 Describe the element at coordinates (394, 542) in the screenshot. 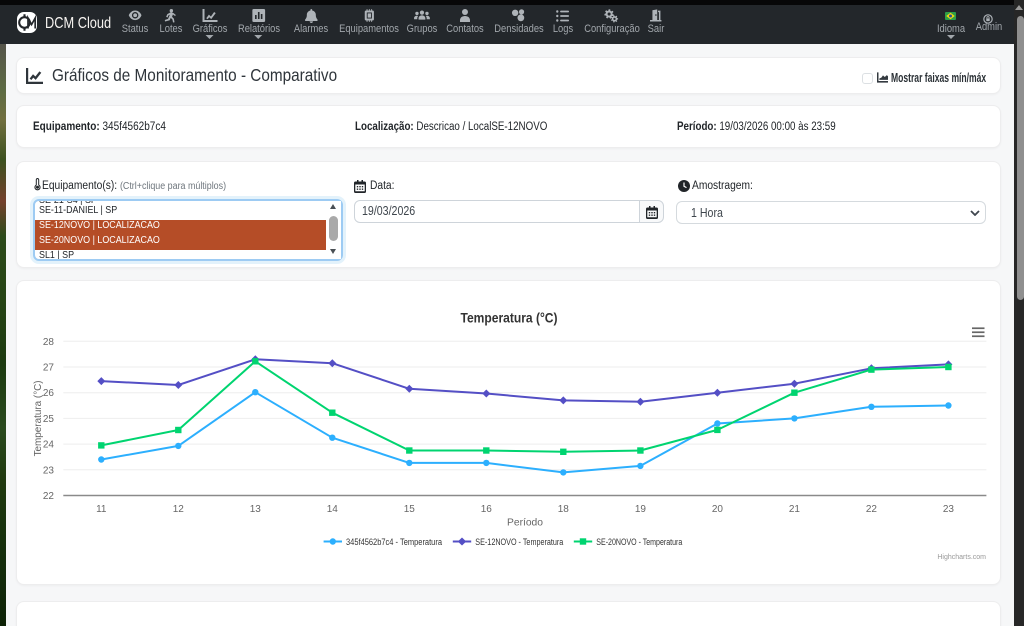

I see `svg-text: 345f4562b7c4 - Temperatura` at that location.